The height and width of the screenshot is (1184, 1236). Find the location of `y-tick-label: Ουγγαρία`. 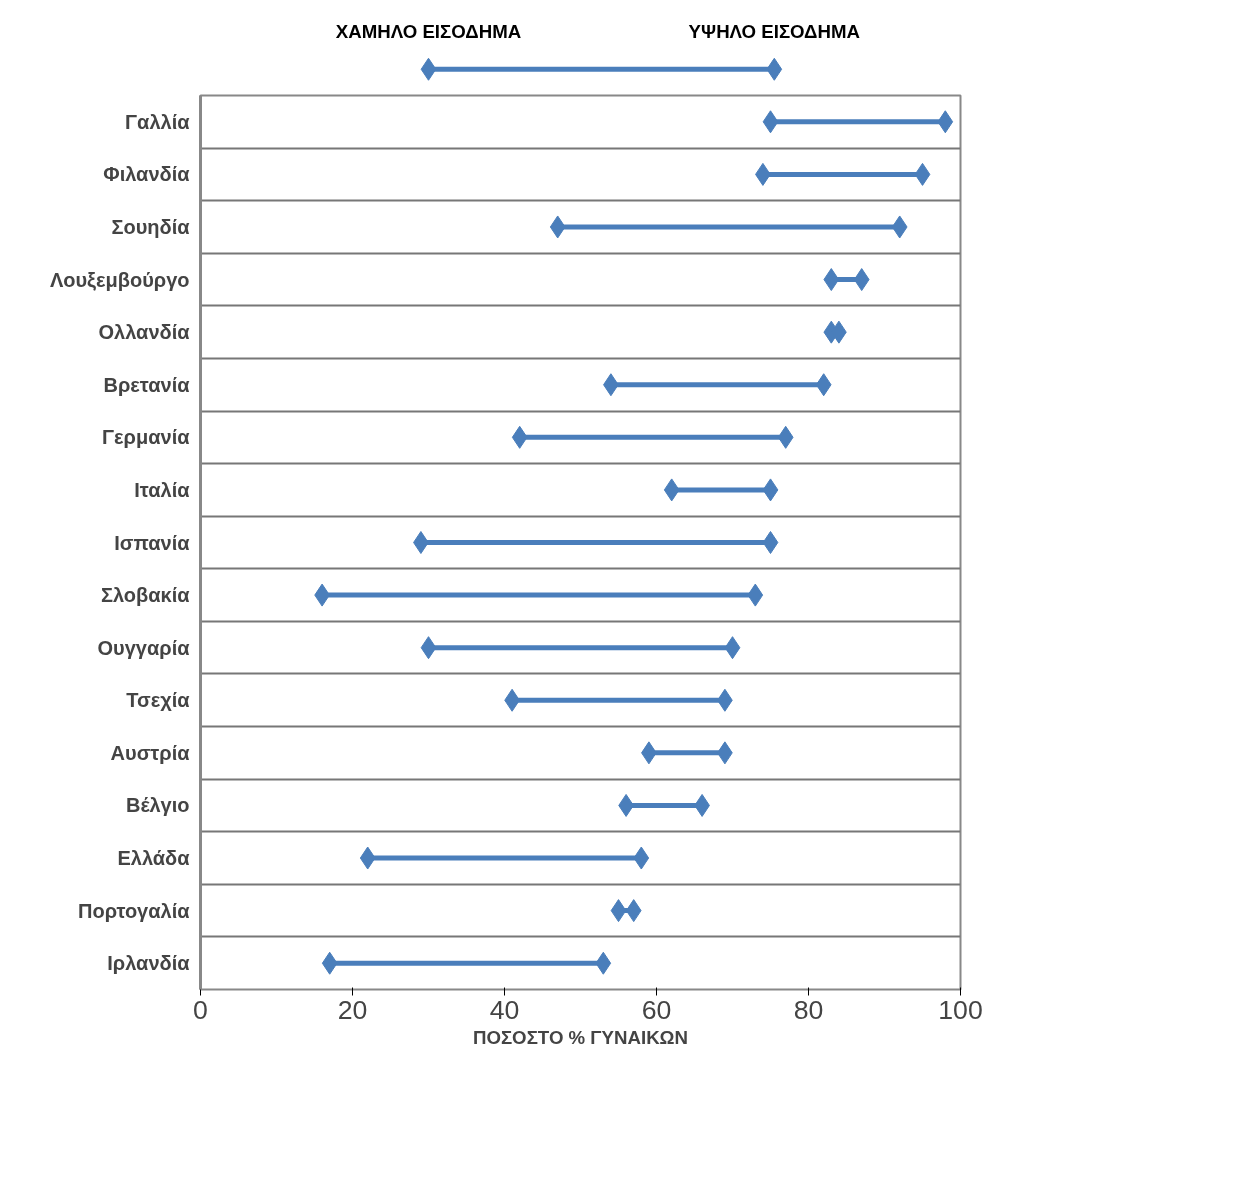

y-tick-label: Ουγγαρία is located at coordinates (144, 647).